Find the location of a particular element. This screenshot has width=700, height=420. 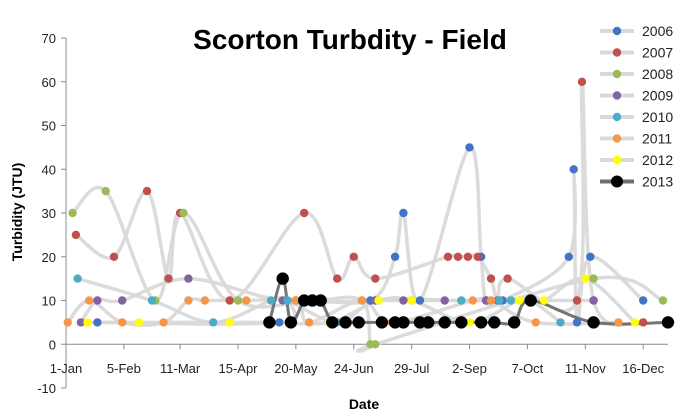

legend-label: 2011 is located at coordinates (657, 139).